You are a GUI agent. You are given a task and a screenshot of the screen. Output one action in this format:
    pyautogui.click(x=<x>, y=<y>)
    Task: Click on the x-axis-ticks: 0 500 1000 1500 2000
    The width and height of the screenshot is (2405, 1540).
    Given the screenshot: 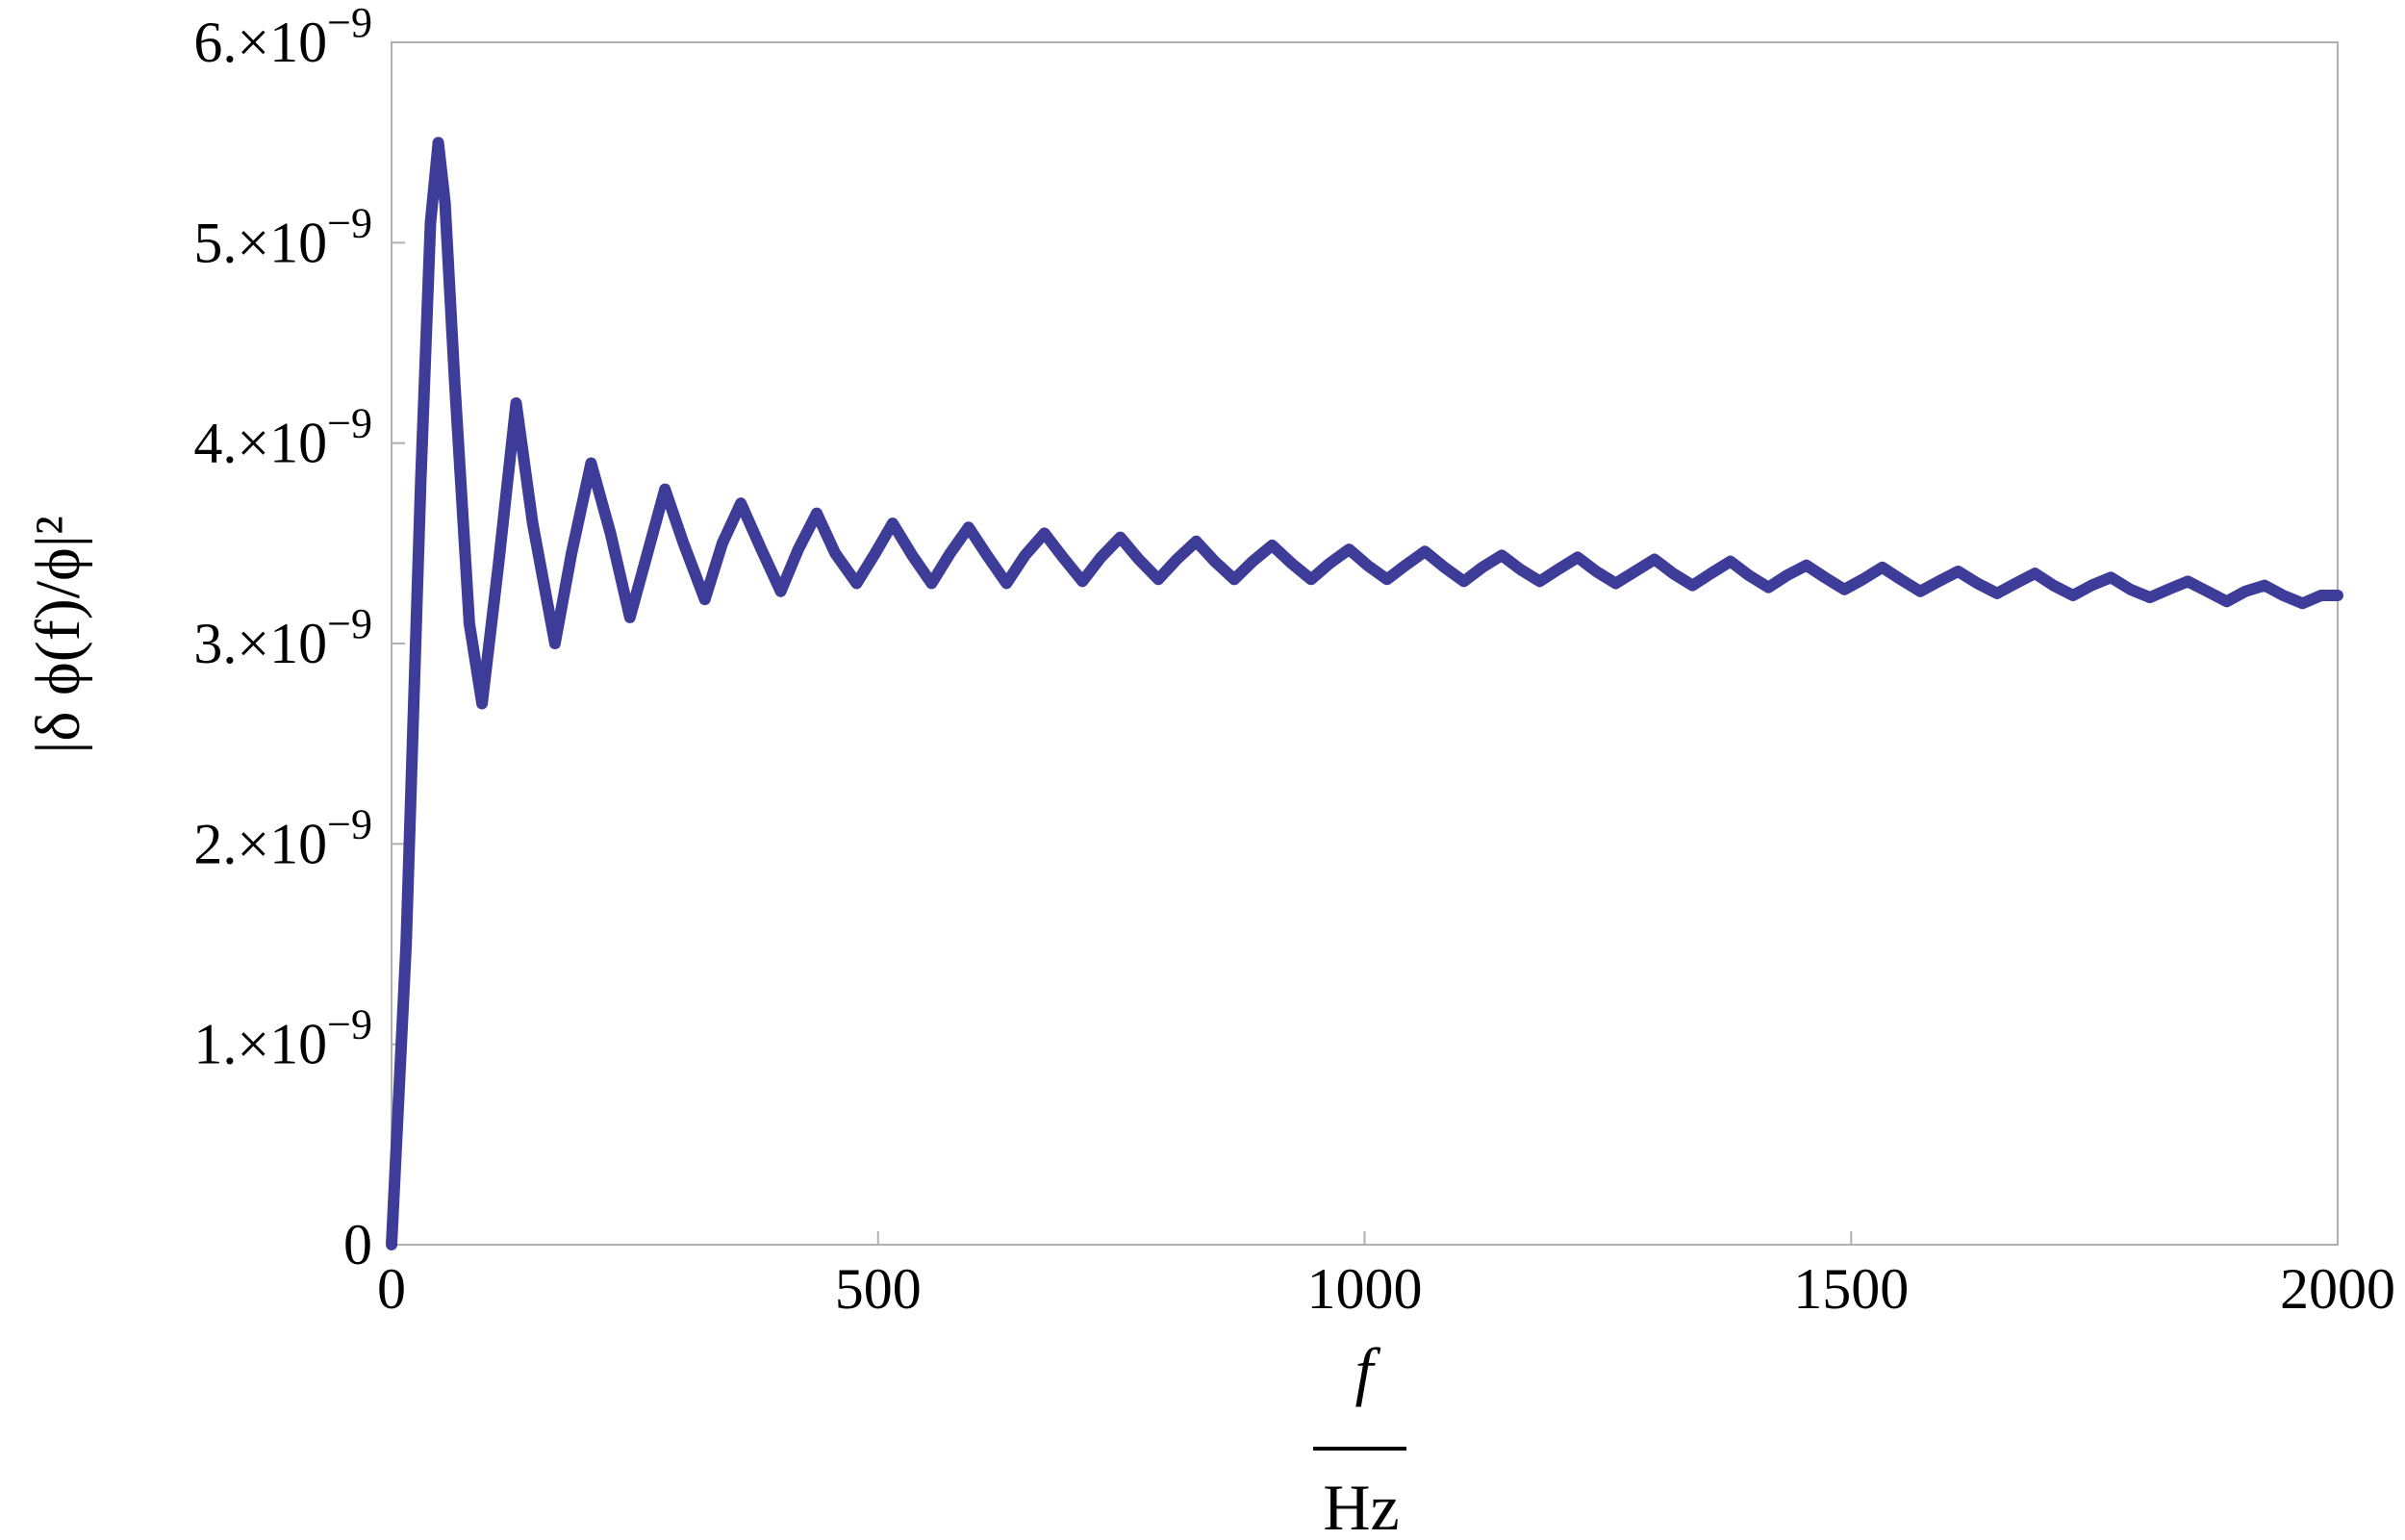 What is the action you would take?
    pyautogui.click(x=1386, y=1276)
    